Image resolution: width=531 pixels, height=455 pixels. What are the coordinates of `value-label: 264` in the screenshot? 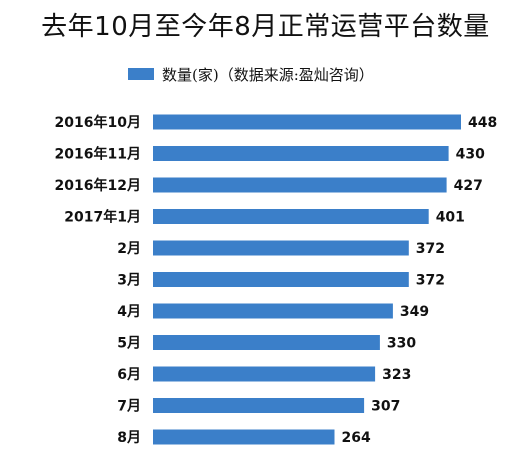 It's located at (356, 438).